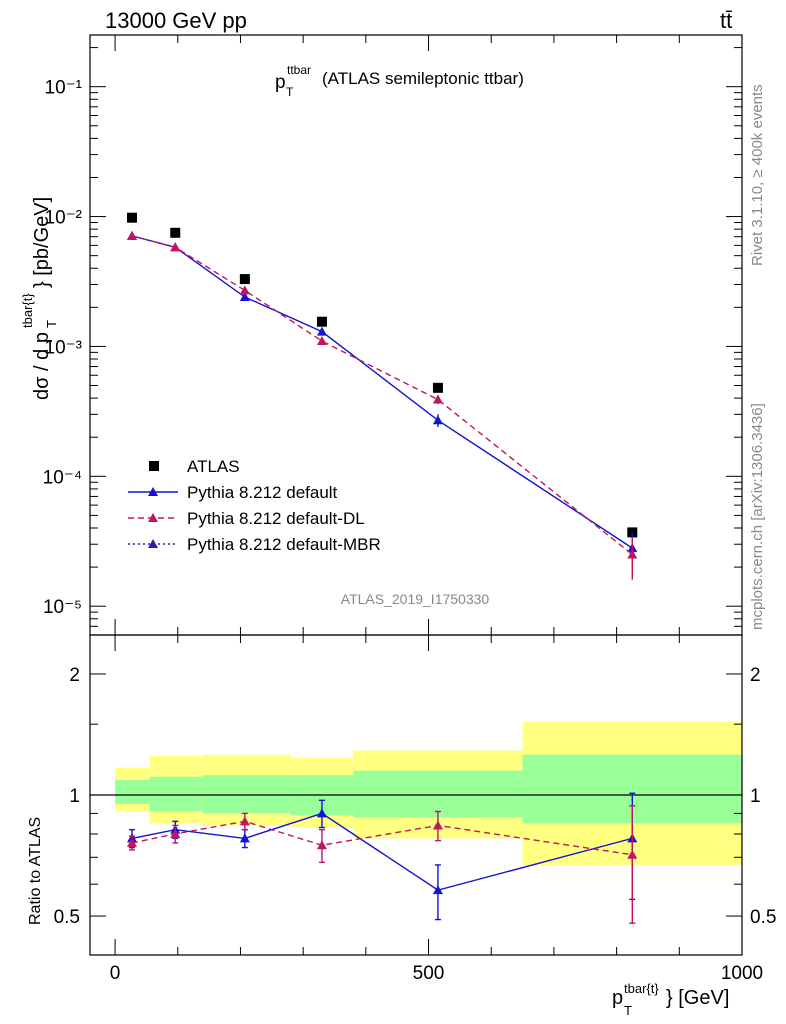  Describe the element at coordinates (51, 324) in the screenshot. I see `ylabel-subscript: T` at that location.